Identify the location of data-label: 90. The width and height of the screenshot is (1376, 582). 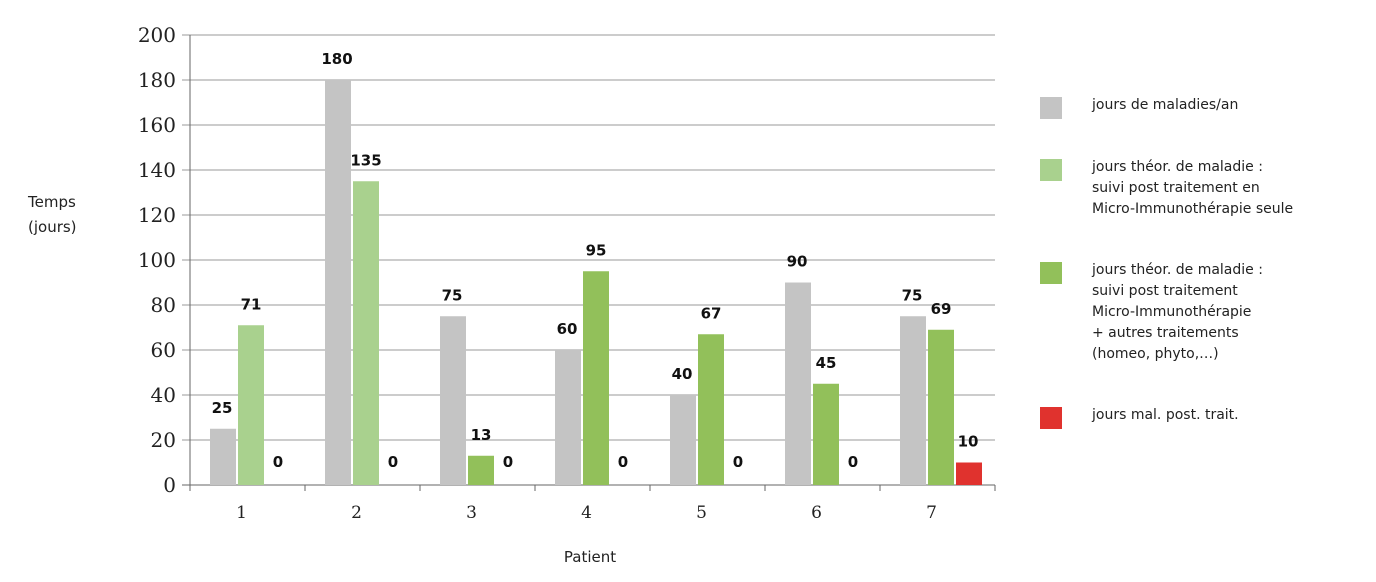
(797, 262).